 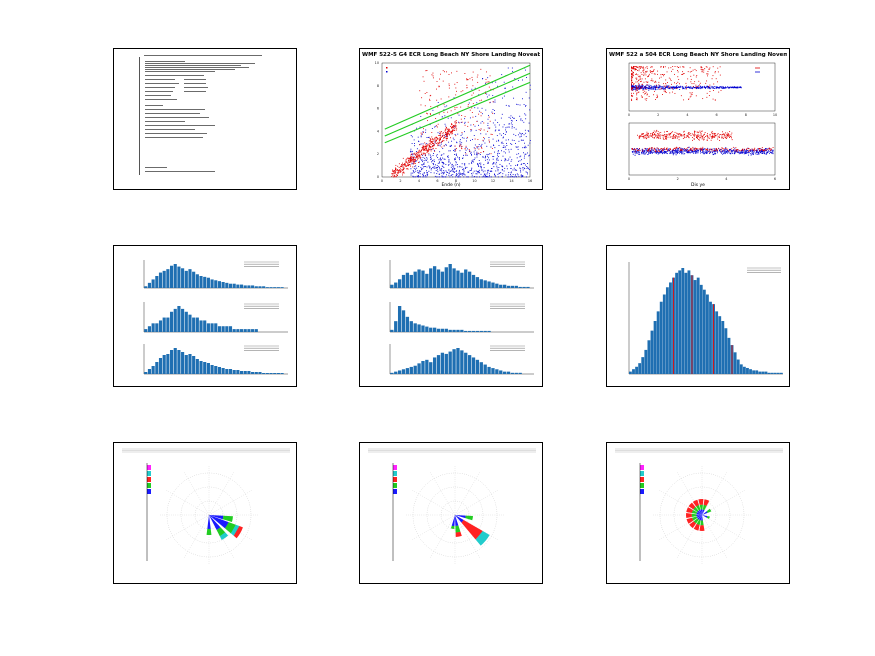 What do you see at coordinates (696, 521) in the screenshot?
I see `rose-3-petal` at bounding box center [696, 521].